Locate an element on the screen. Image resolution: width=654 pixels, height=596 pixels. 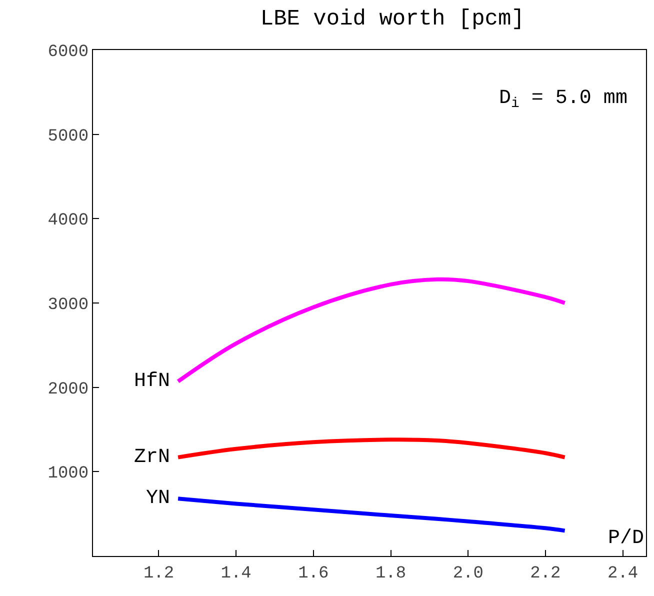
series-label: HfN is located at coordinates (152, 381).